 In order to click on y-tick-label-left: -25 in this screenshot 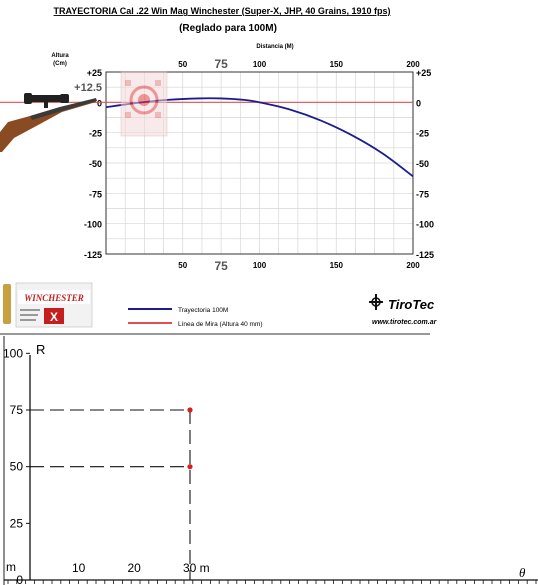, I will do `click(95, 134)`.